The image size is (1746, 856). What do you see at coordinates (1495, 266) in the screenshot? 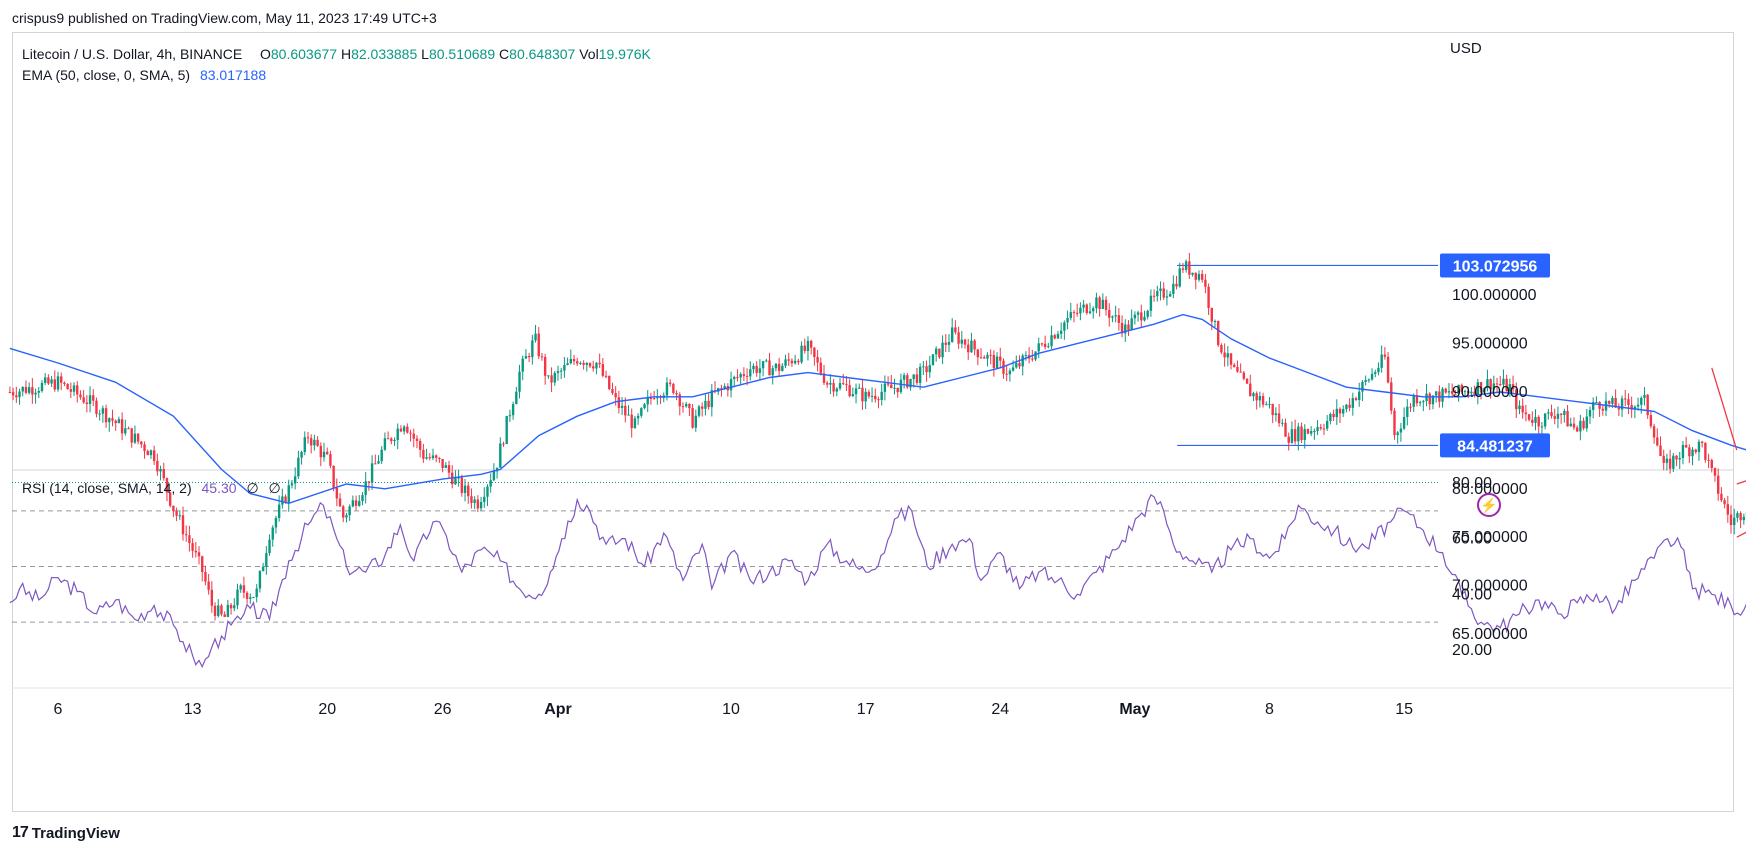
I see `price-badge-label: 103.072956` at bounding box center [1495, 266].